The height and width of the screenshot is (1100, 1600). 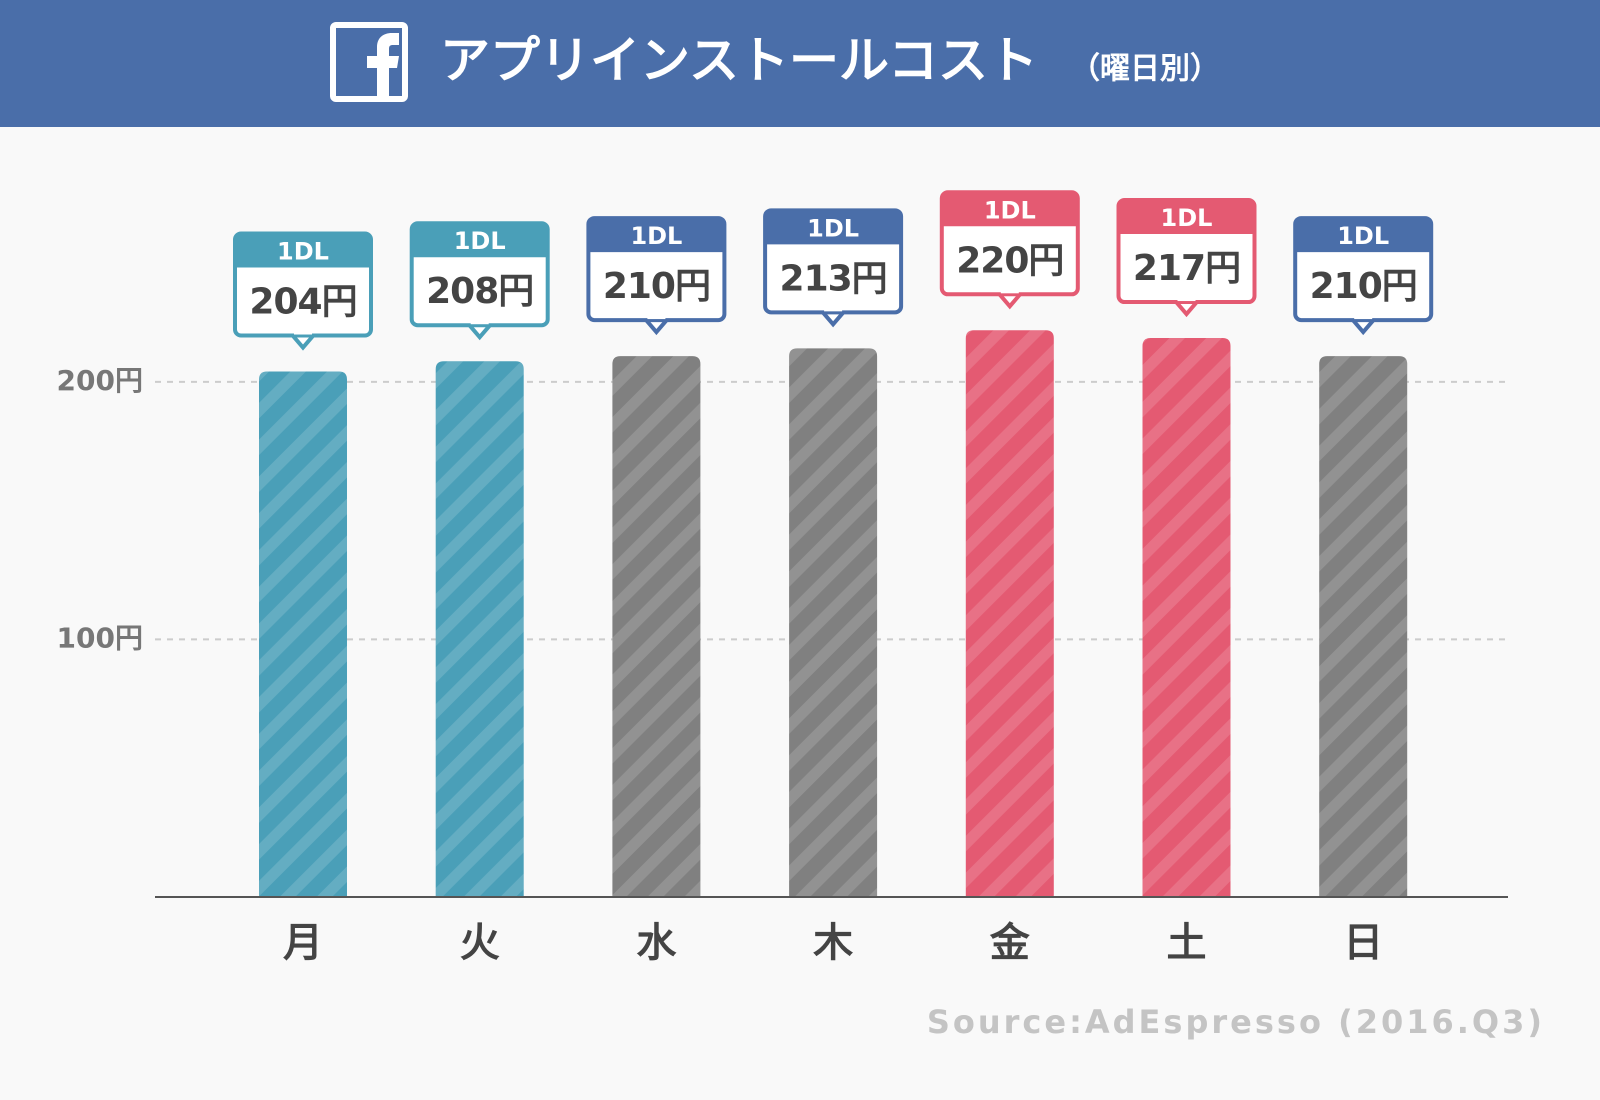 What do you see at coordinates (479, 291) in the screenshot?
I see `value-label: 208円` at bounding box center [479, 291].